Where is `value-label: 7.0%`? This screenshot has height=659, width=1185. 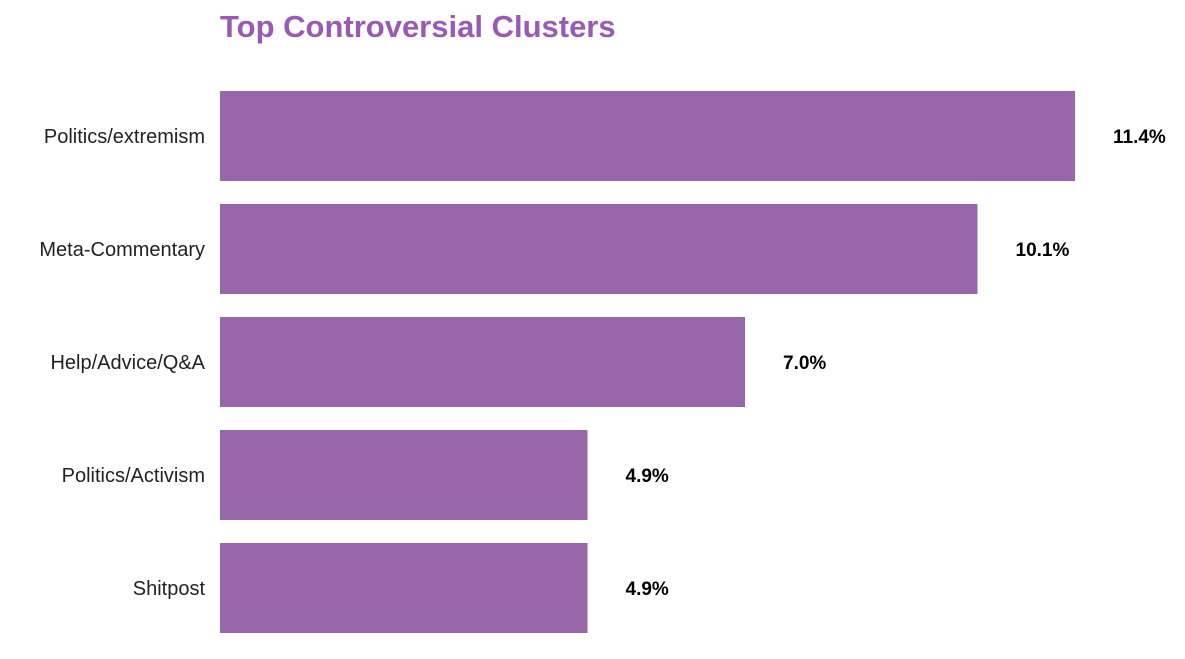 value-label: 7.0% is located at coordinates (804, 363).